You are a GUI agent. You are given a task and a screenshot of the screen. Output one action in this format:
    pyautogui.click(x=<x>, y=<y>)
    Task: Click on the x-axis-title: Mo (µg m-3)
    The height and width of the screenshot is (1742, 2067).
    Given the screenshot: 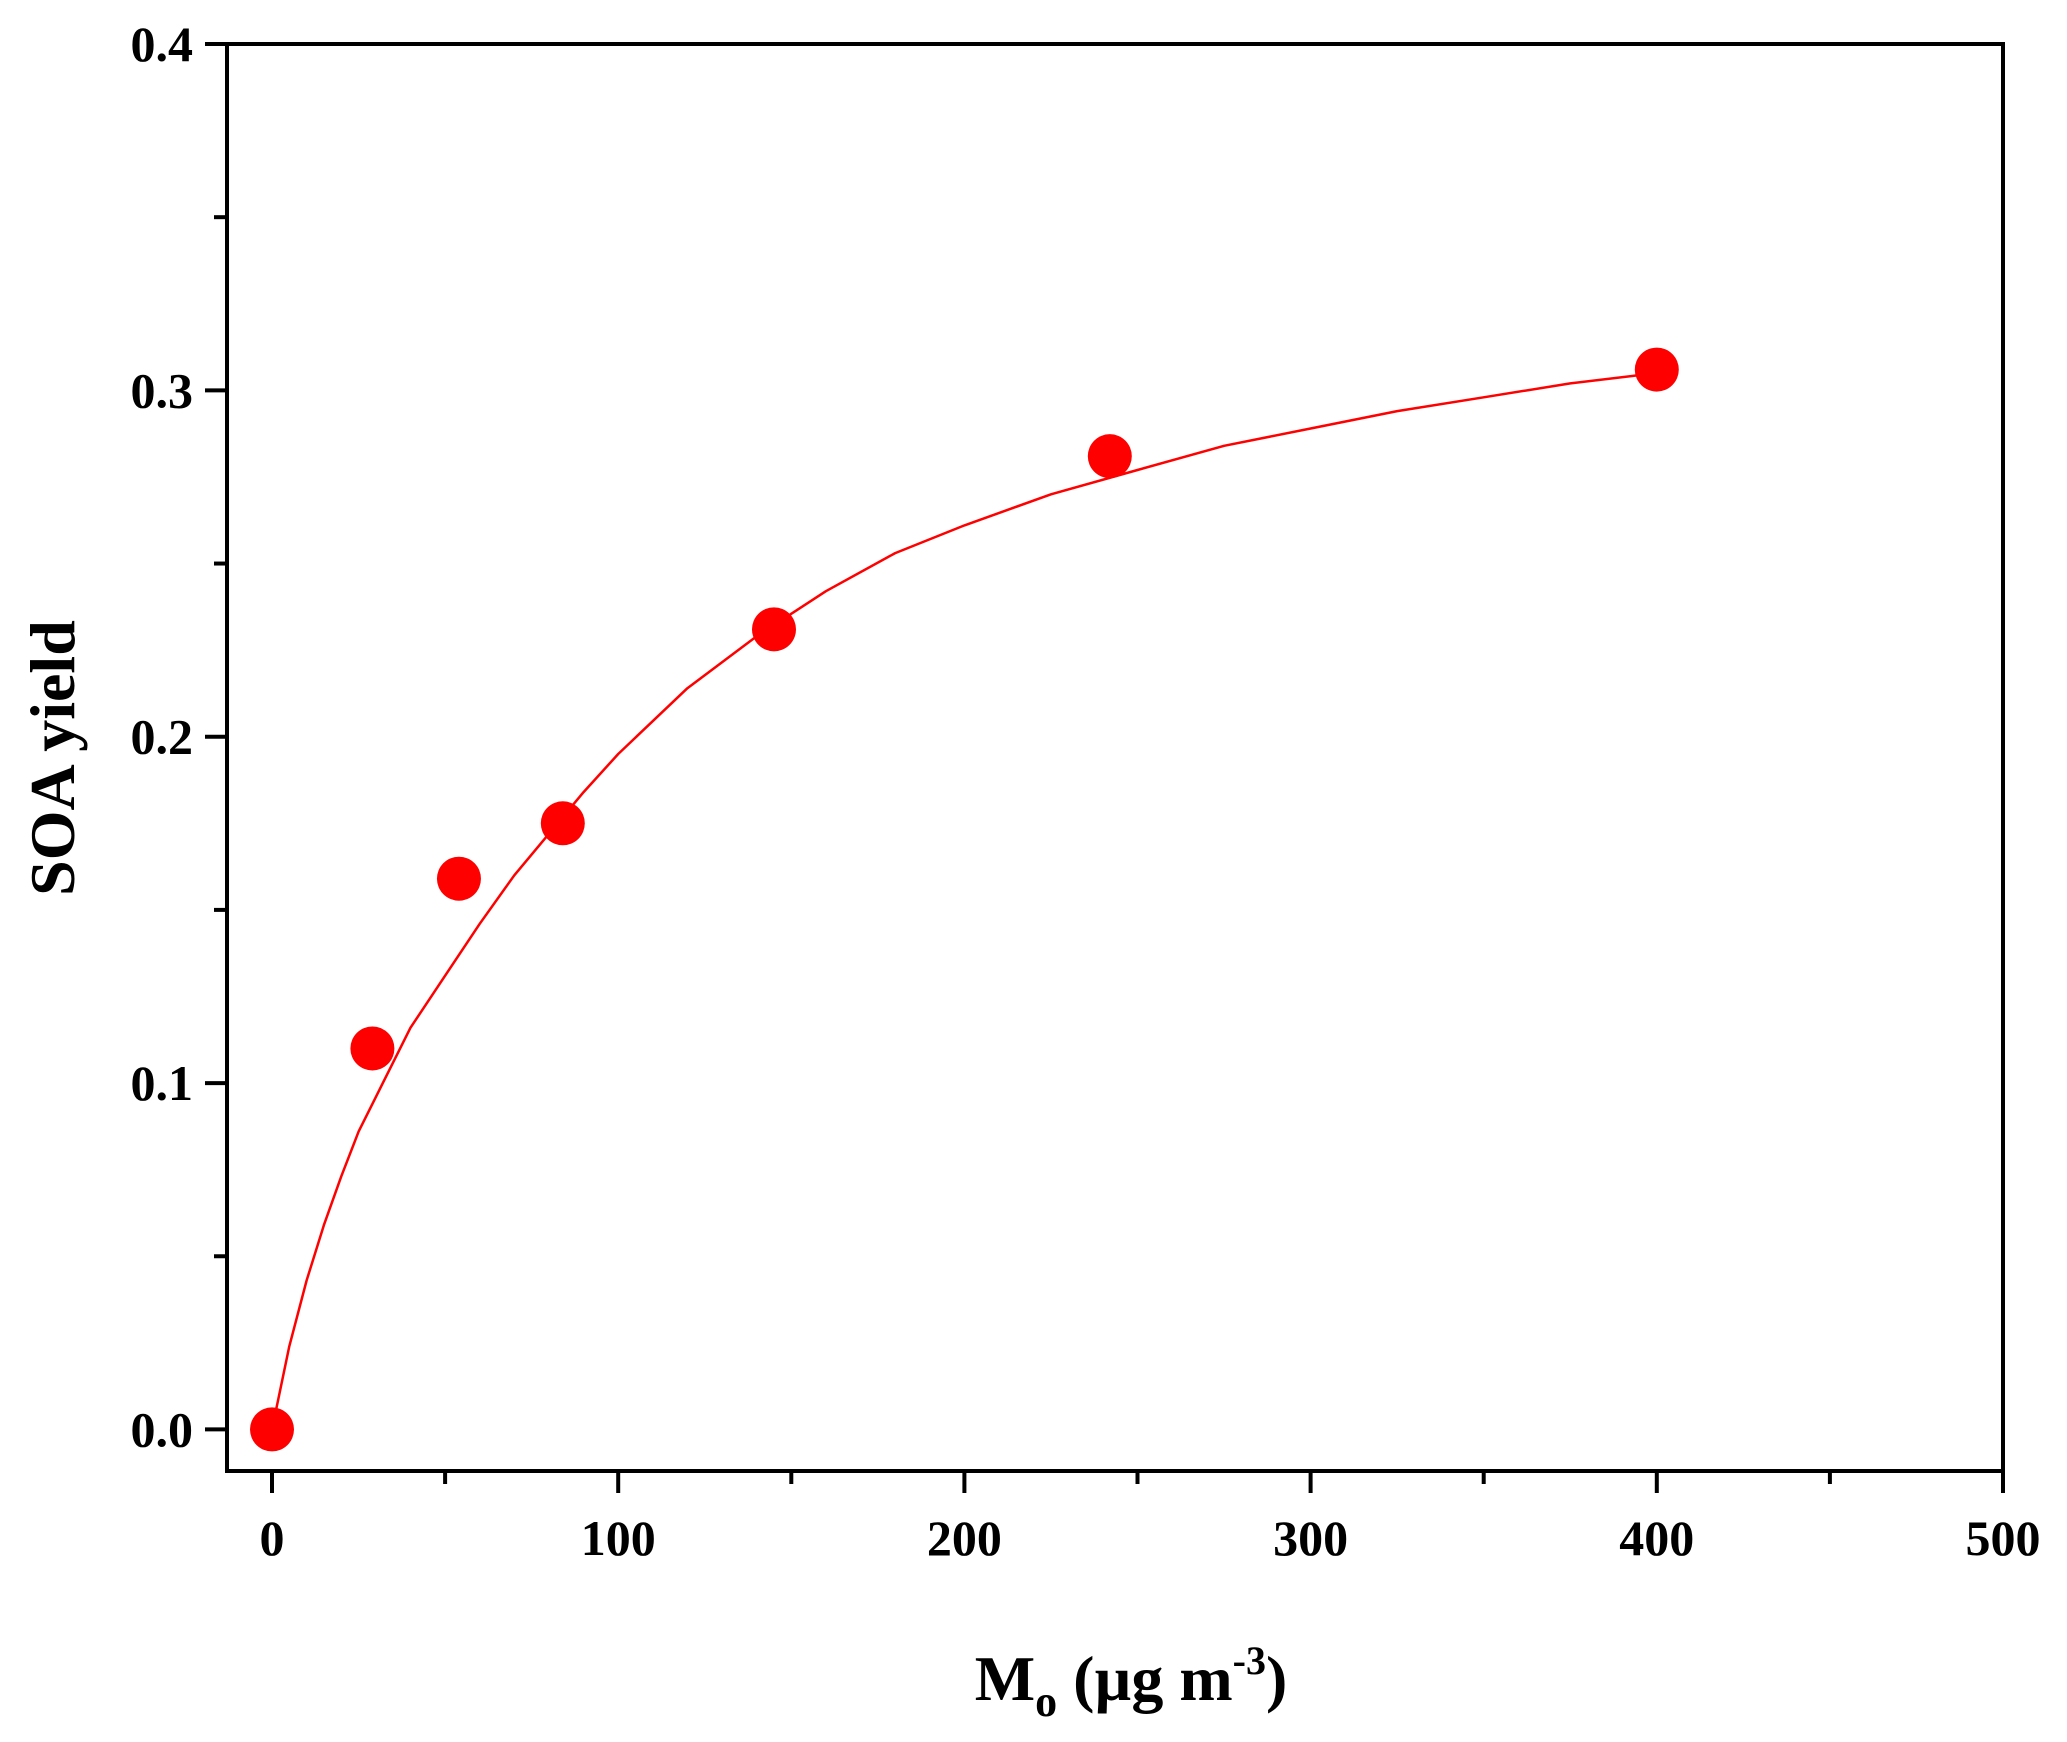 What is the action you would take?
    pyautogui.click(x=1131, y=1682)
    